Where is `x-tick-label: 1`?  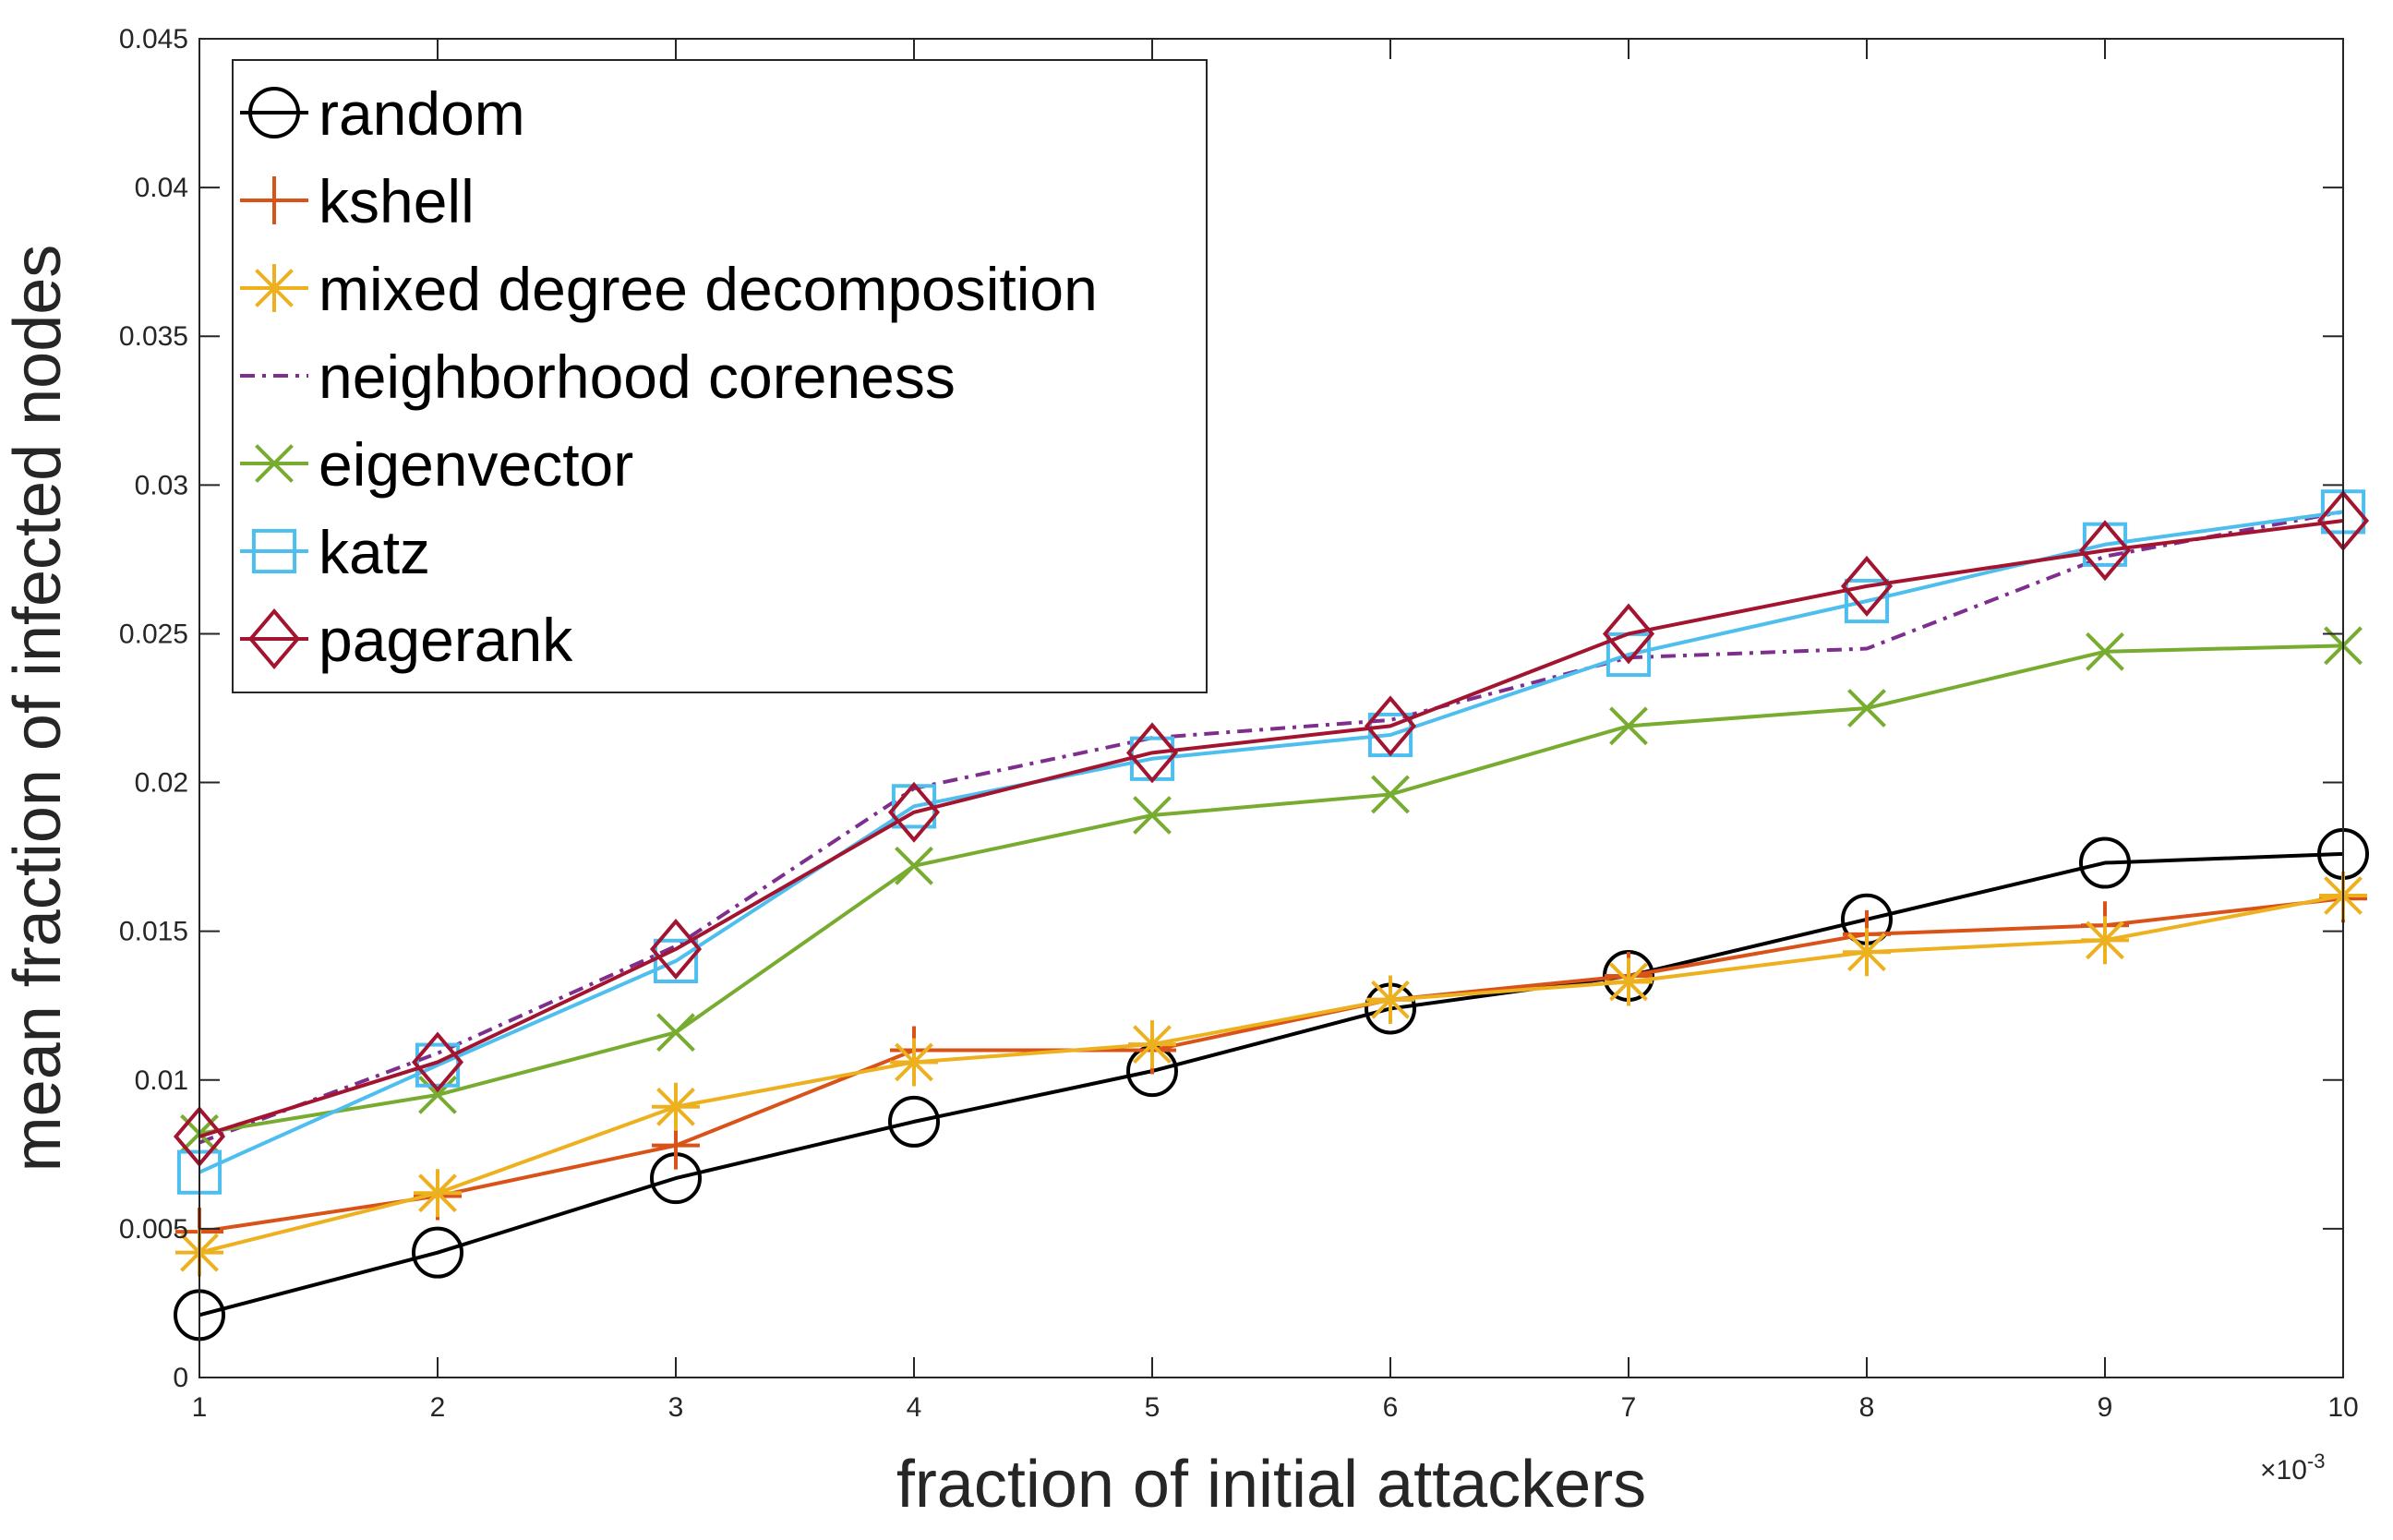 x-tick-label: 1 is located at coordinates (200, 1407).